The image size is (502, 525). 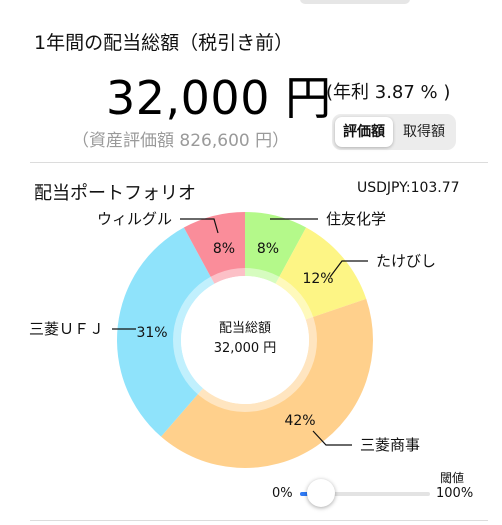 I want to click on valuation-toggle: 評価額 取得額, so click(x=394, y=132).